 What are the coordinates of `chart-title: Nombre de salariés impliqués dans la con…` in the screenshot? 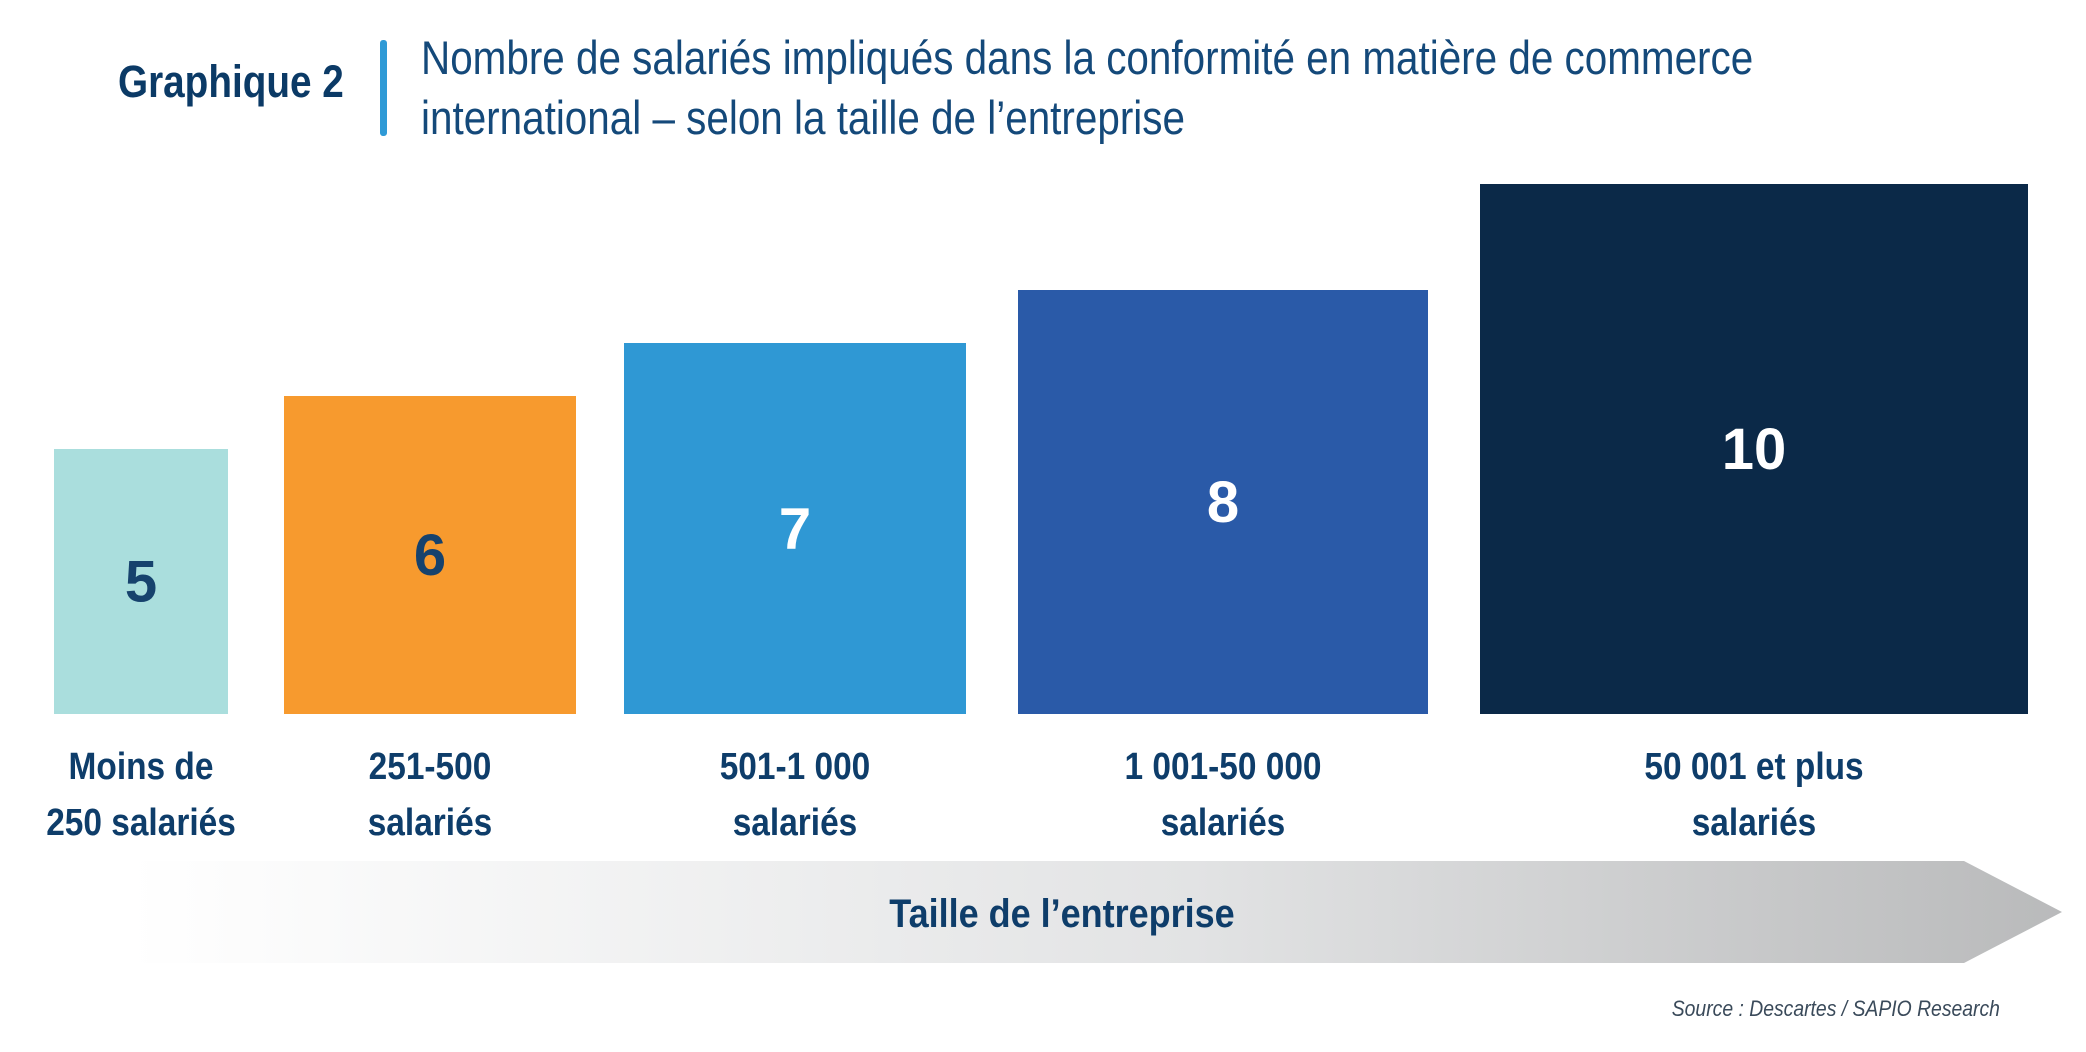 It's located at (1087, 87).